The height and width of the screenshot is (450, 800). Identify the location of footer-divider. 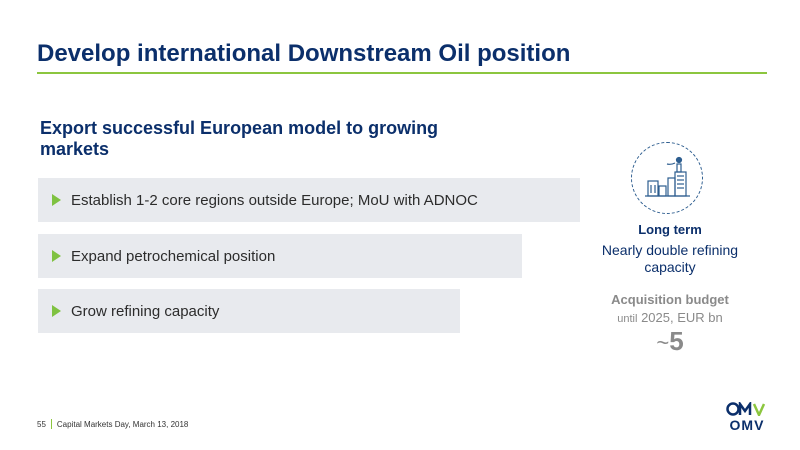
(51, 424).